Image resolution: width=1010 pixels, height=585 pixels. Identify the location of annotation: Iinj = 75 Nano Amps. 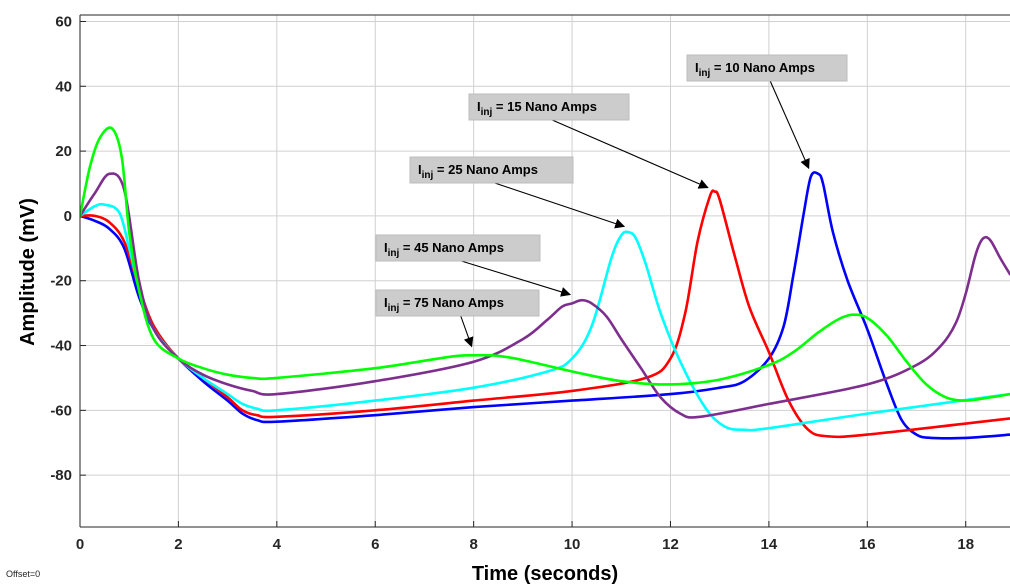
(457, 318).